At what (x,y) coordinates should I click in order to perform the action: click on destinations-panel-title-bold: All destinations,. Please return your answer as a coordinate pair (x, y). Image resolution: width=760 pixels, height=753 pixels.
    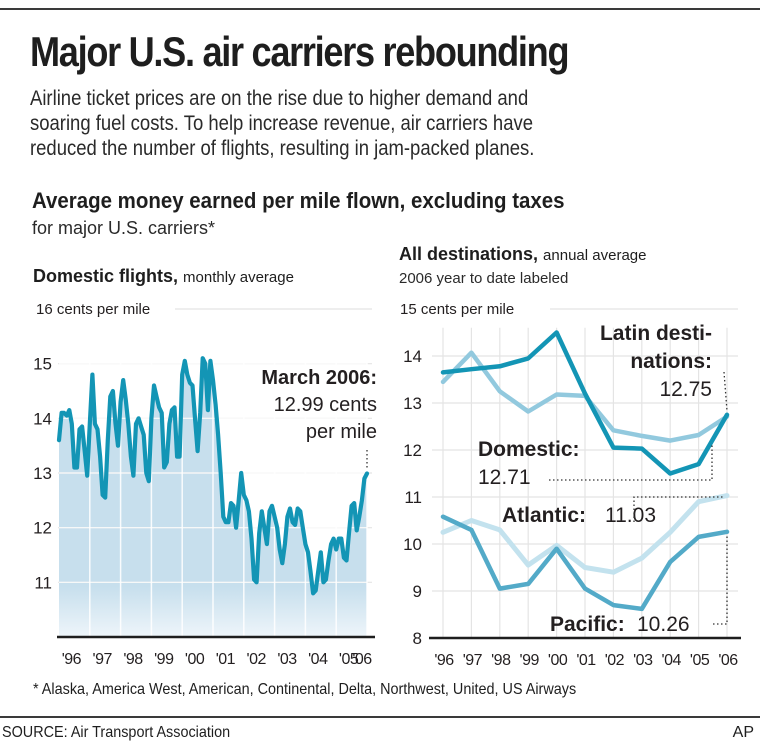
    Looking at the image, I should click on (469, 254).